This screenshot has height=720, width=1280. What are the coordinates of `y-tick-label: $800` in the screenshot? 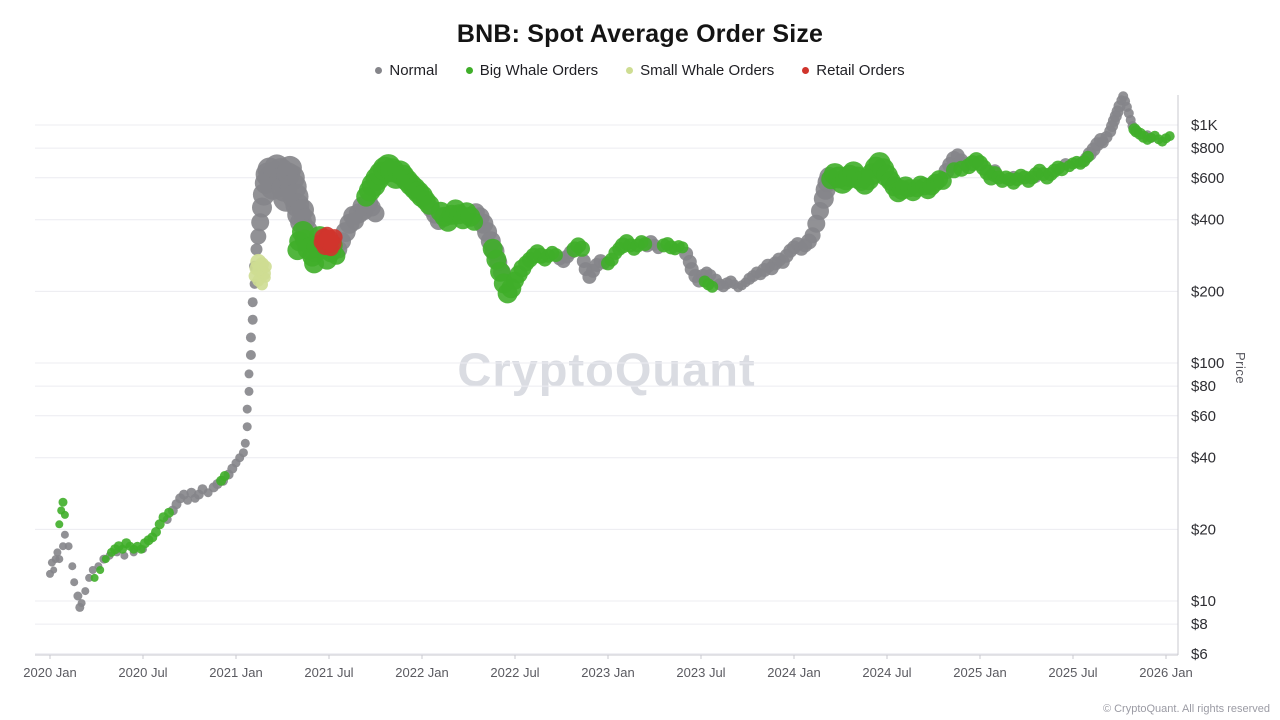 It's located at (1207, 148).